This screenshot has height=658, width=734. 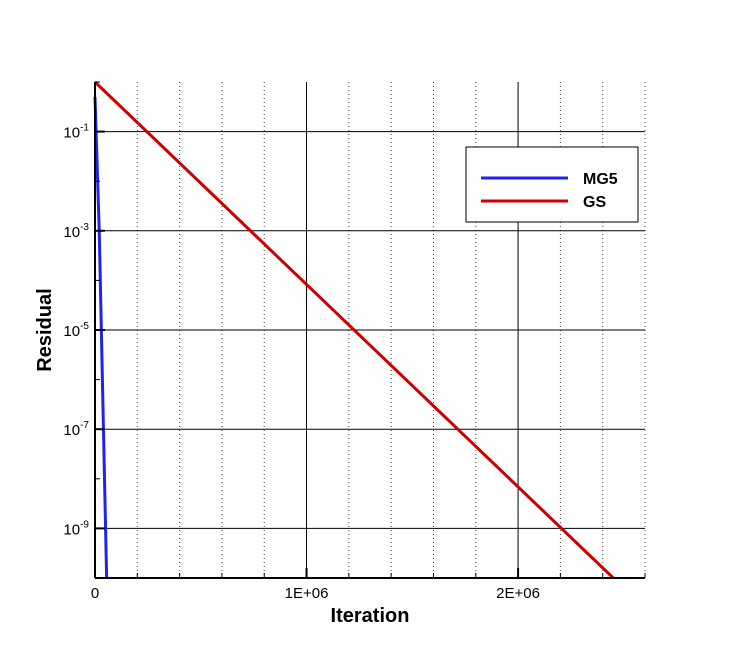 What do you see at coordinates (84, 227) in the screenshot?
I see `y-tick-label-exponent: -3` at bounding box center [84, 227].